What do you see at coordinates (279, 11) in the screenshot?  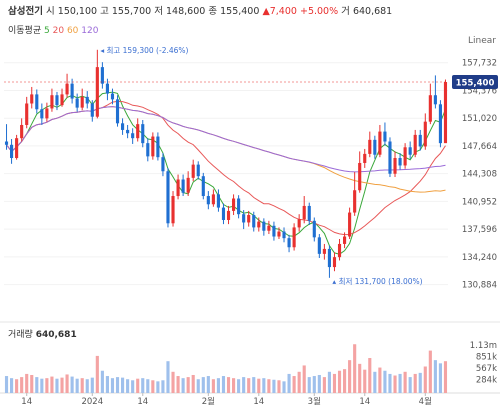 I see `change-value: ▲7,400` at bounding box center [279, 11].